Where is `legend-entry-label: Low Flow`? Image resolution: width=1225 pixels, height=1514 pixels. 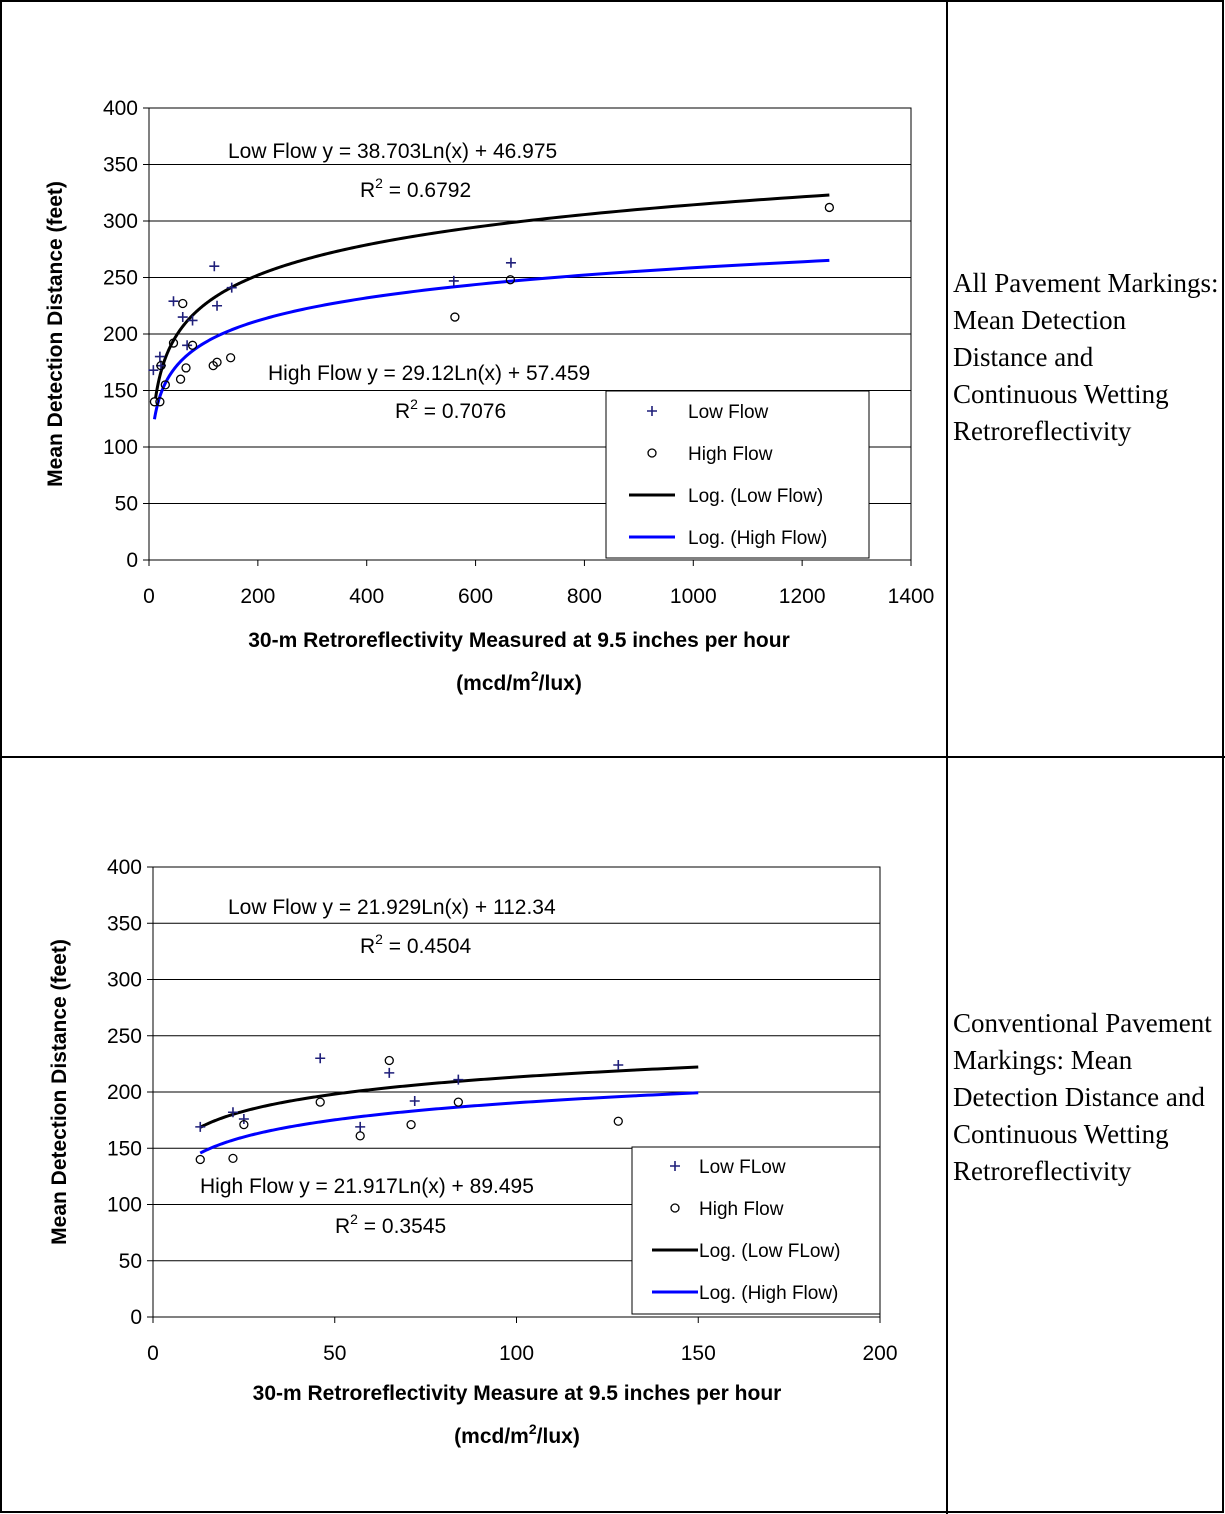
legend-entry-label: Low Flow is located at coordinates (728, 412).